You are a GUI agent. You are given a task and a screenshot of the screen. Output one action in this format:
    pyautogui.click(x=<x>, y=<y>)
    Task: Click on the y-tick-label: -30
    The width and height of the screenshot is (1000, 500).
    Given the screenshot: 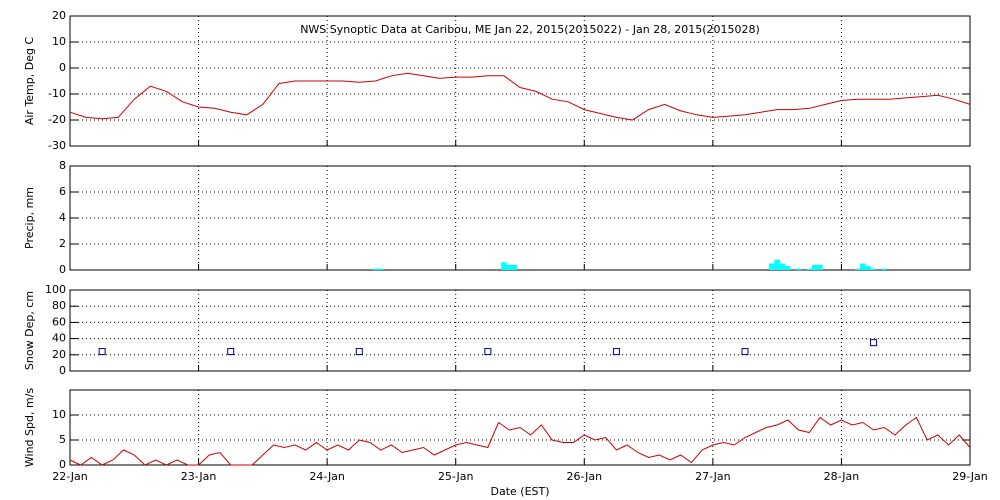 What is the action you would take?
    pyautogui.click(x=57, y=145)
    